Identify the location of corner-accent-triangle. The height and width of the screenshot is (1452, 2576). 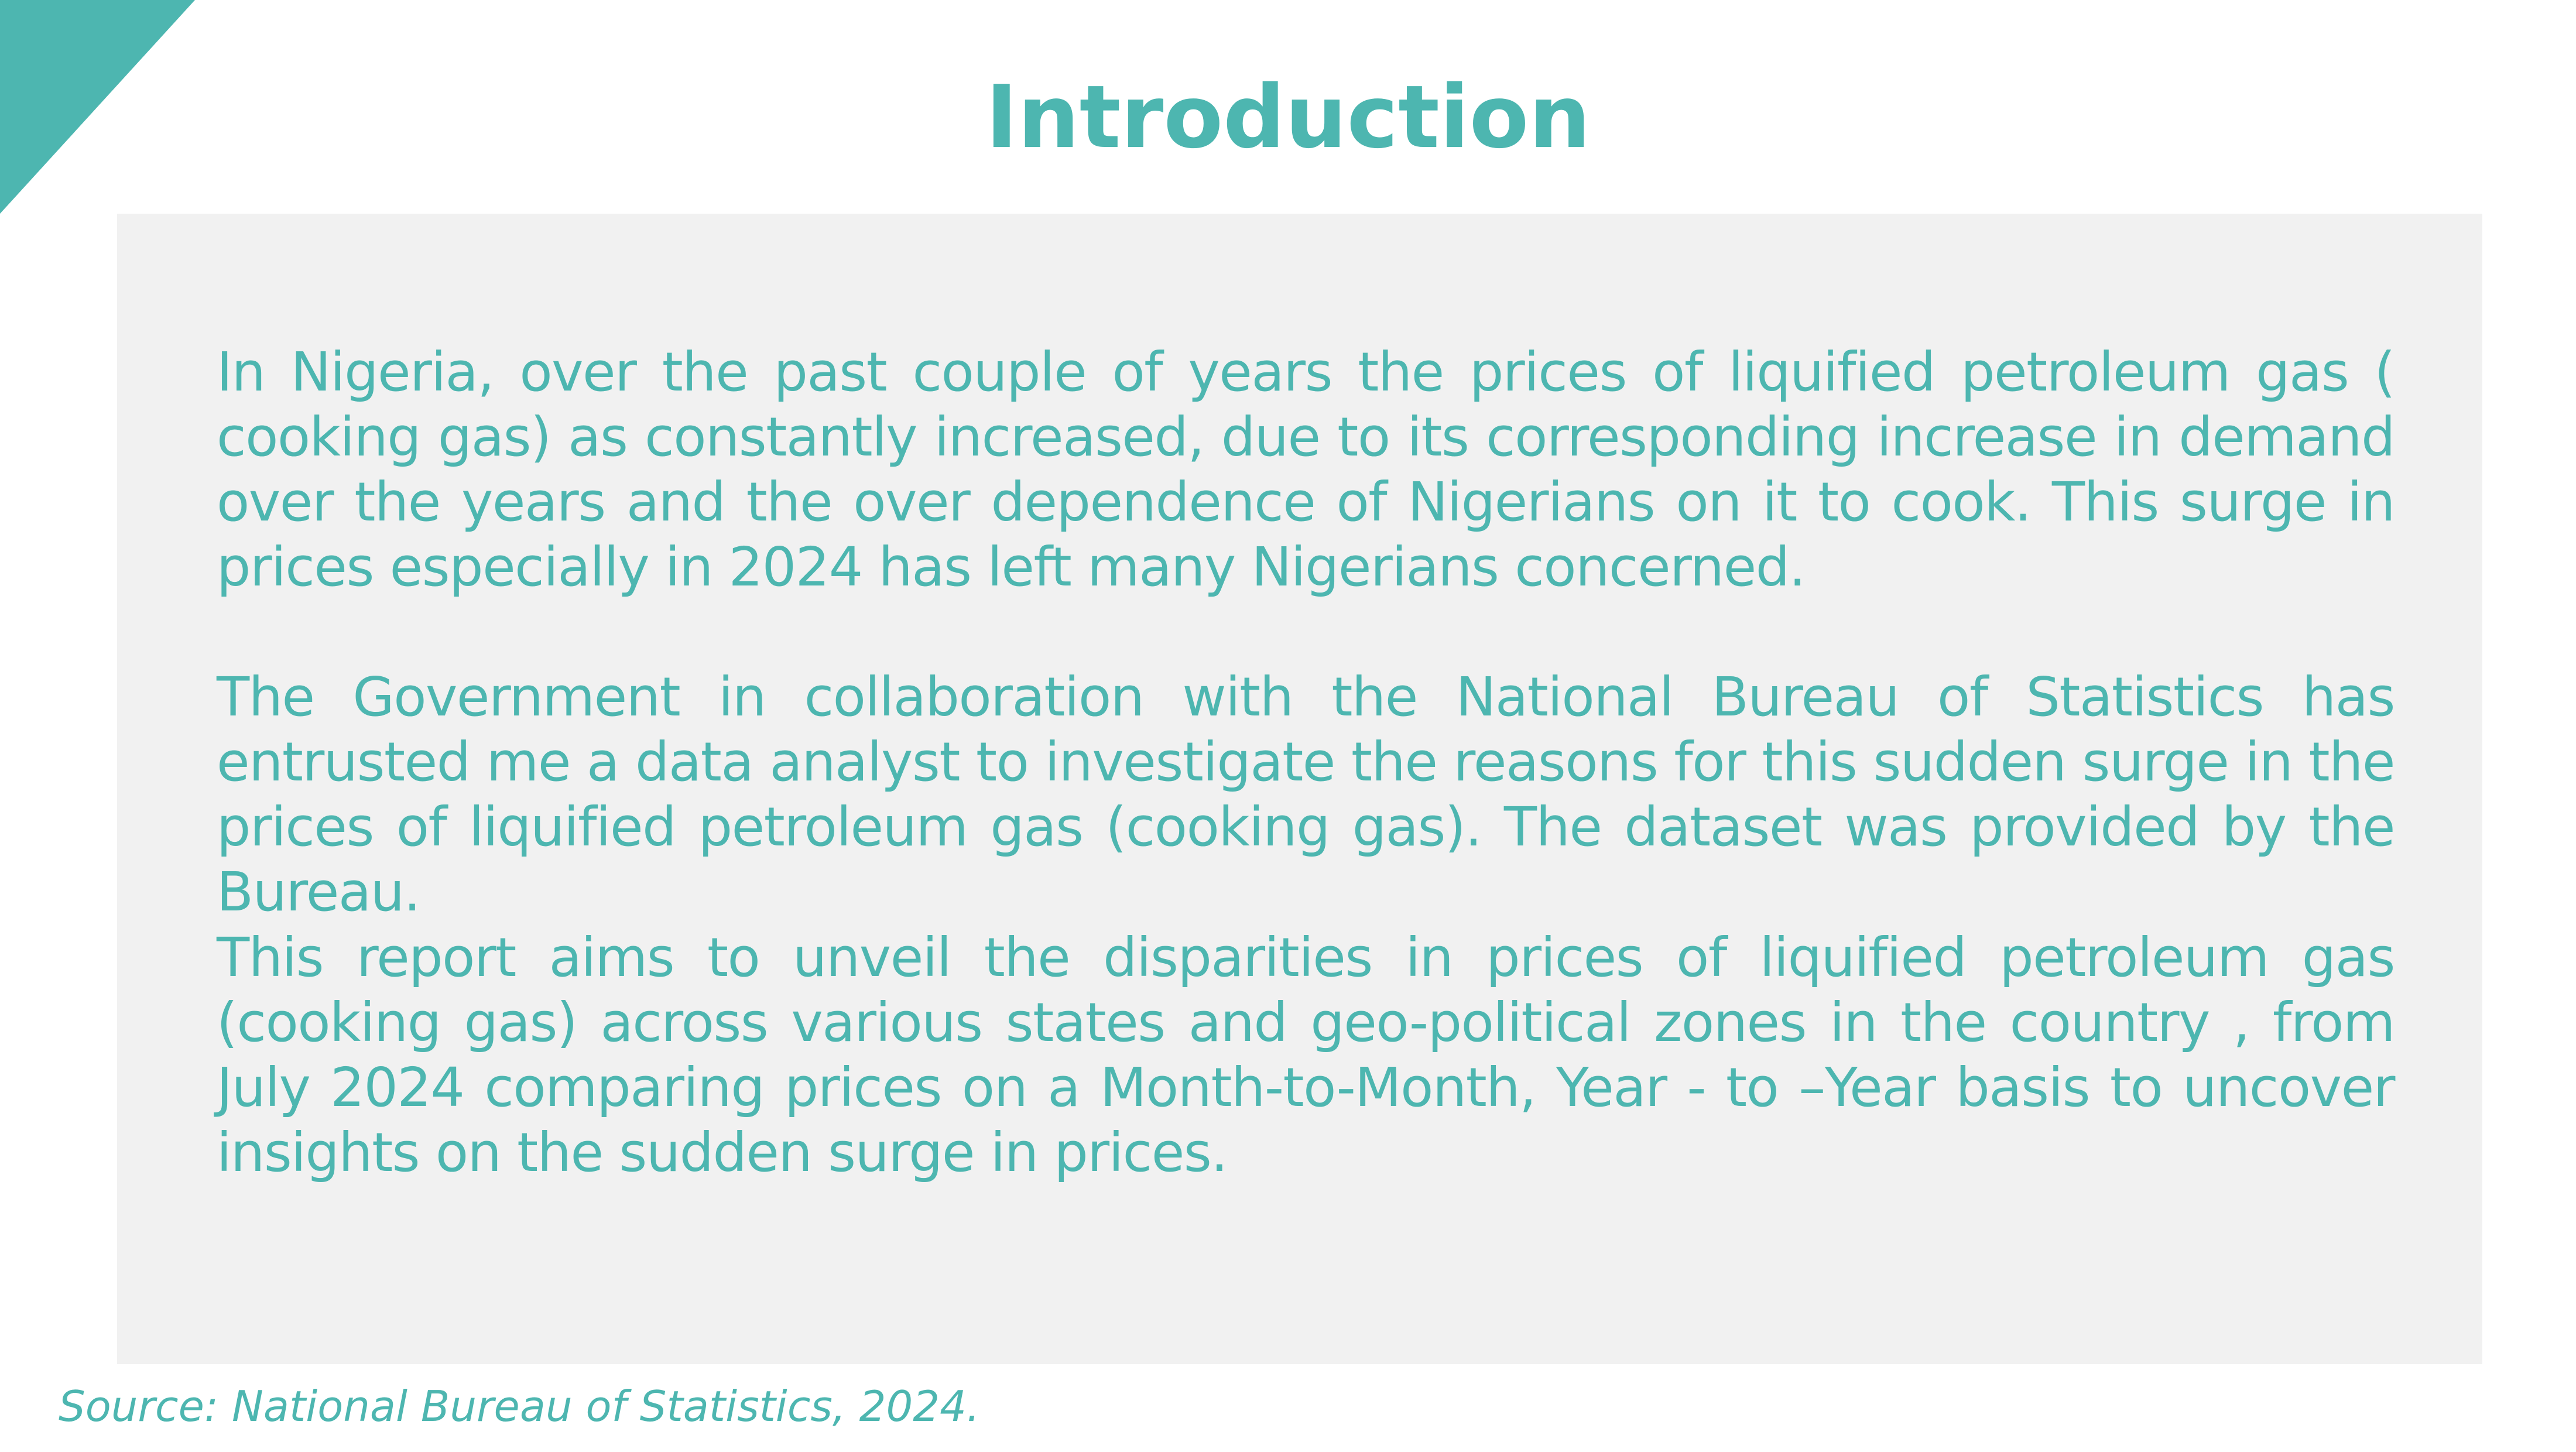
(97, 107).